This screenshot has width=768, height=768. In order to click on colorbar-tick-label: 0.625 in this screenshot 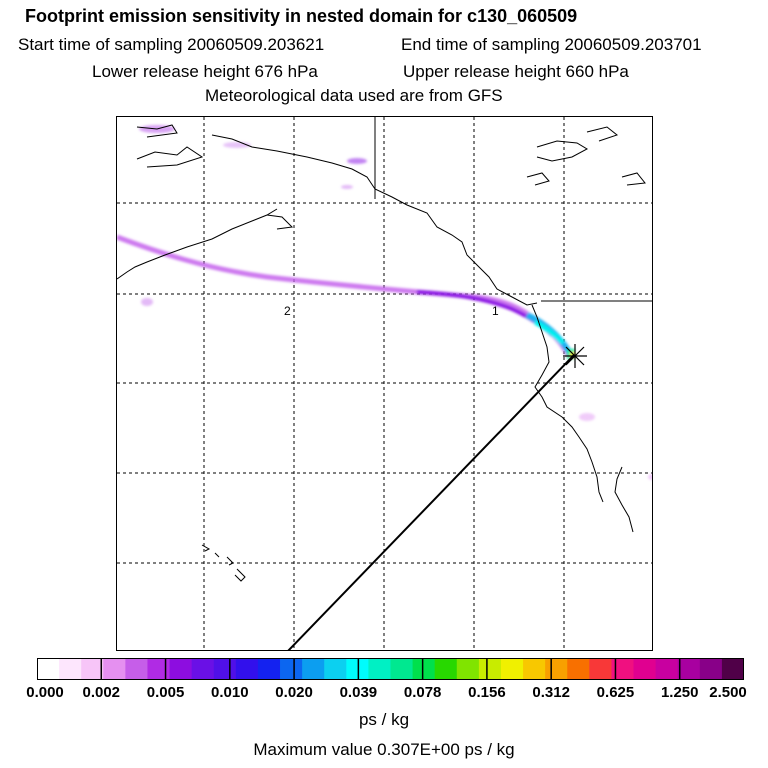, I will do `click(615, 692)`.